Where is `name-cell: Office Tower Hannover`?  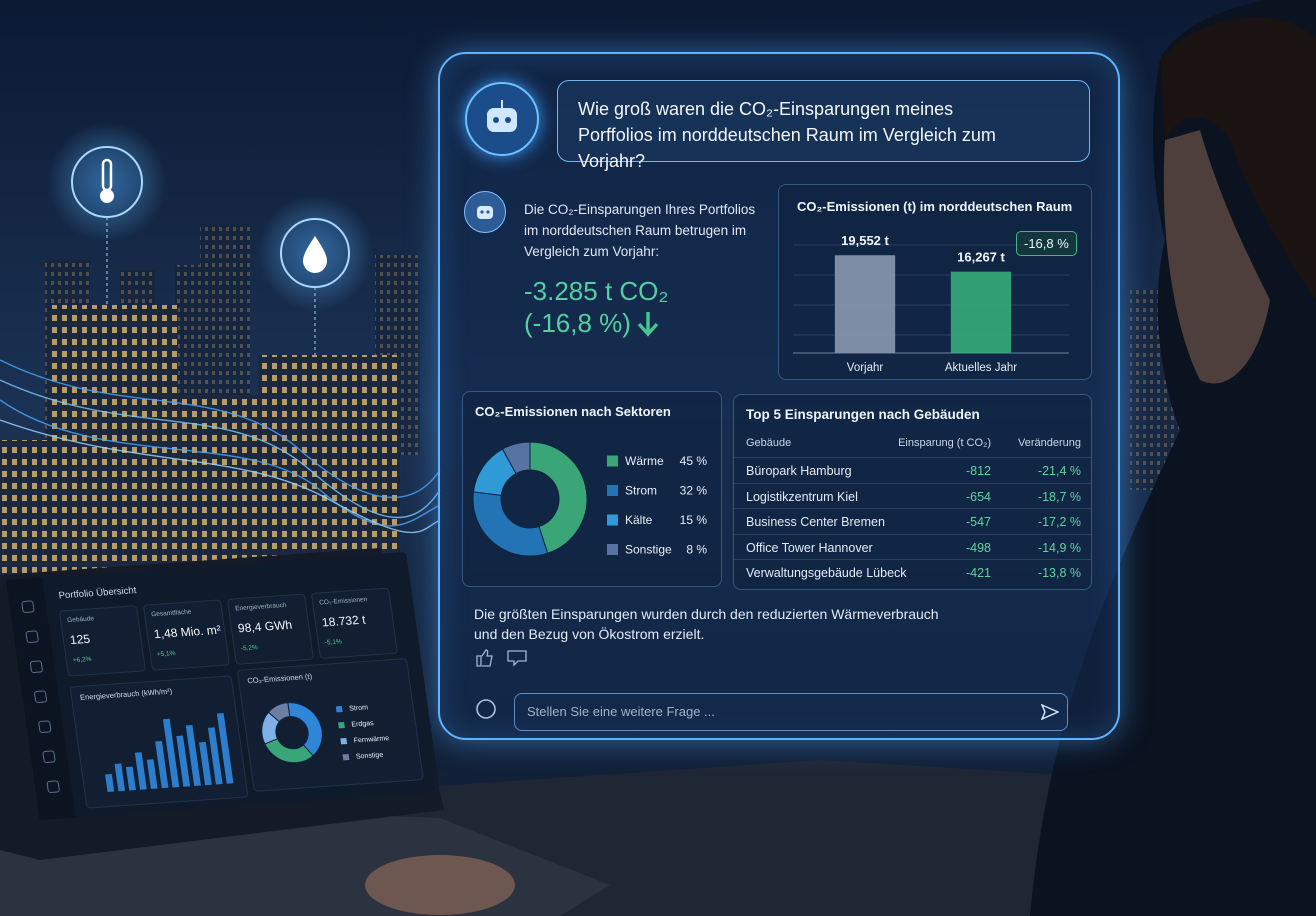 name-cell: Office Tower Hannover is located at coordinates (809, 547).